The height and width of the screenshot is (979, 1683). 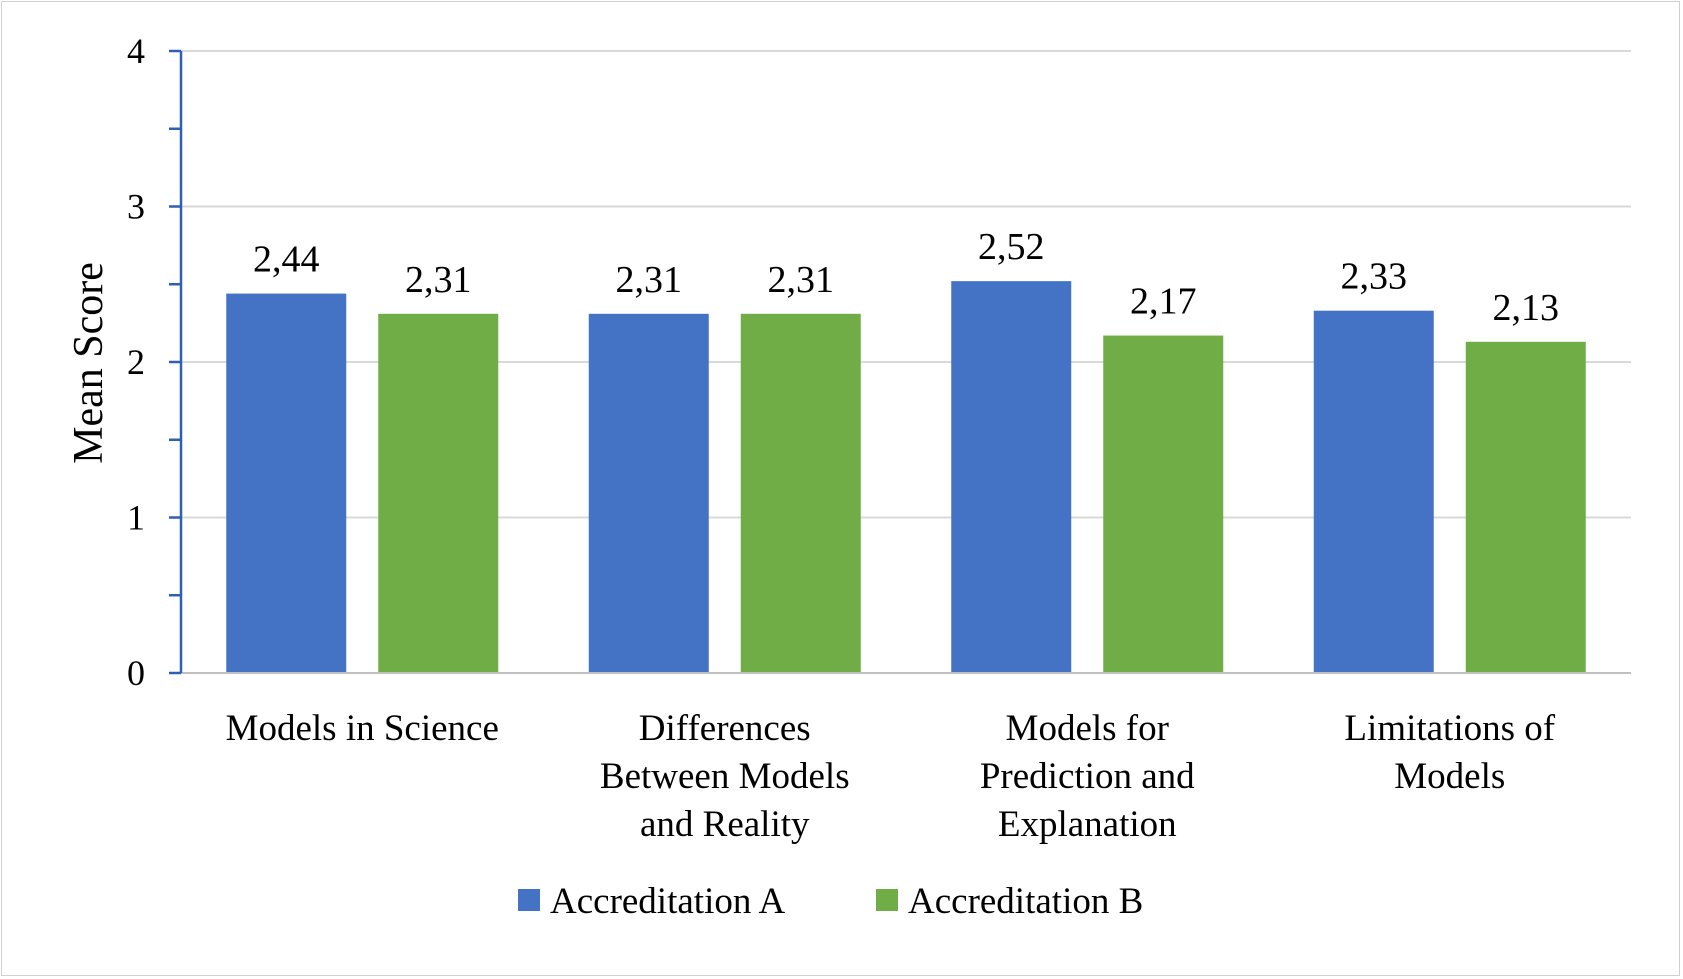 I want to click on y-tick-label-2: 2, so click(x=136, y=362).